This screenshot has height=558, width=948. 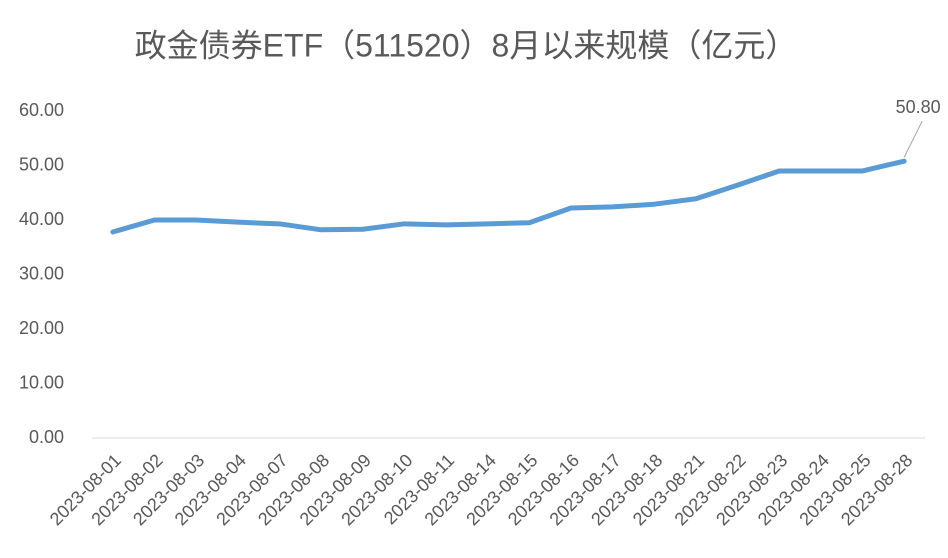 I want to click on y-tick-label: 20.00, so click(x=41, y=328).